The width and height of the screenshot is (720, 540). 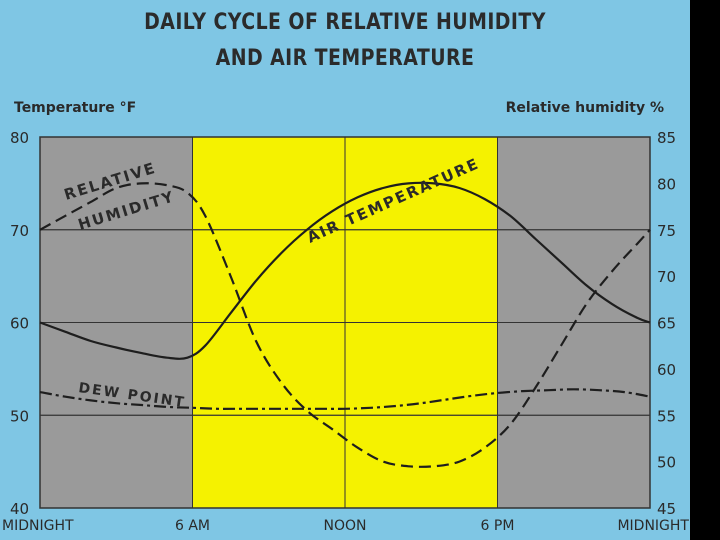 I want to click on y-tick-left-80: 80, so click(x=19, y=138).